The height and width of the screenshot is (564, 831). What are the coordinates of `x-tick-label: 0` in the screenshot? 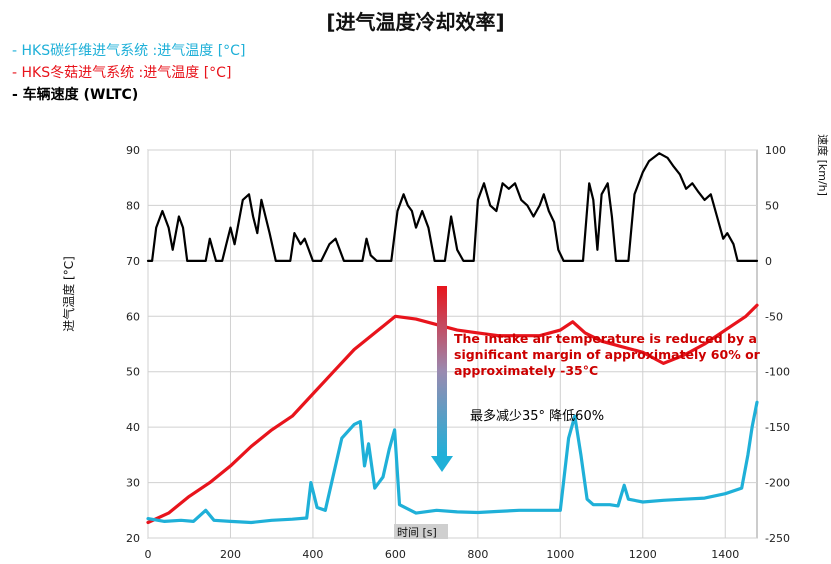 It's located at (148, 554).